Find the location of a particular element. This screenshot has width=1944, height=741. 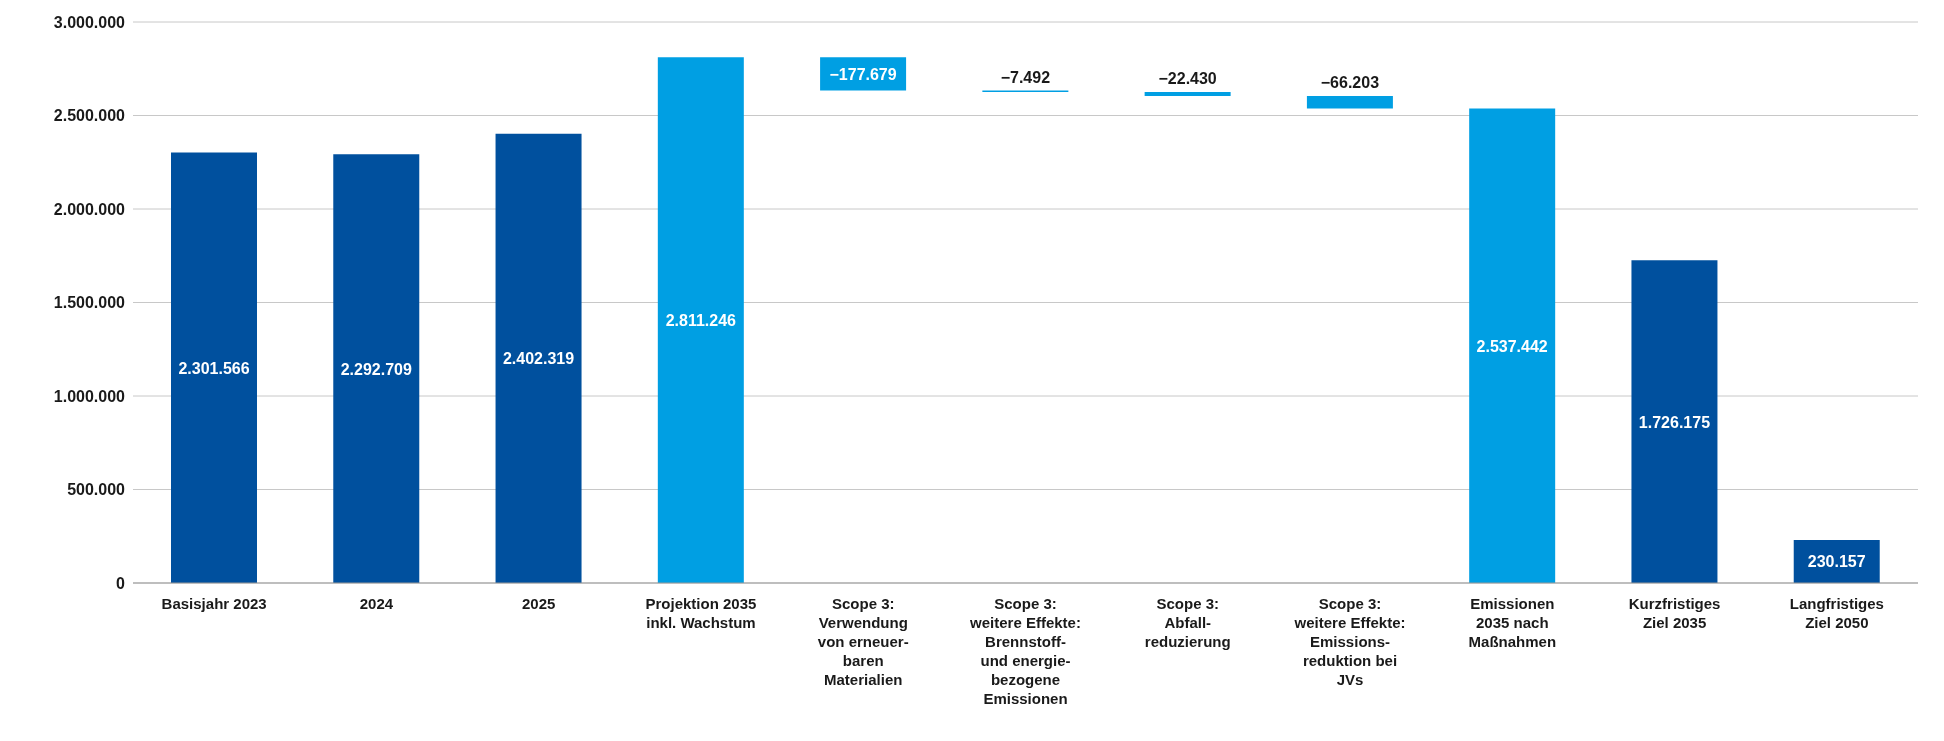

y-tick-label: 3.000.000 is located at coordinates (89, 22).